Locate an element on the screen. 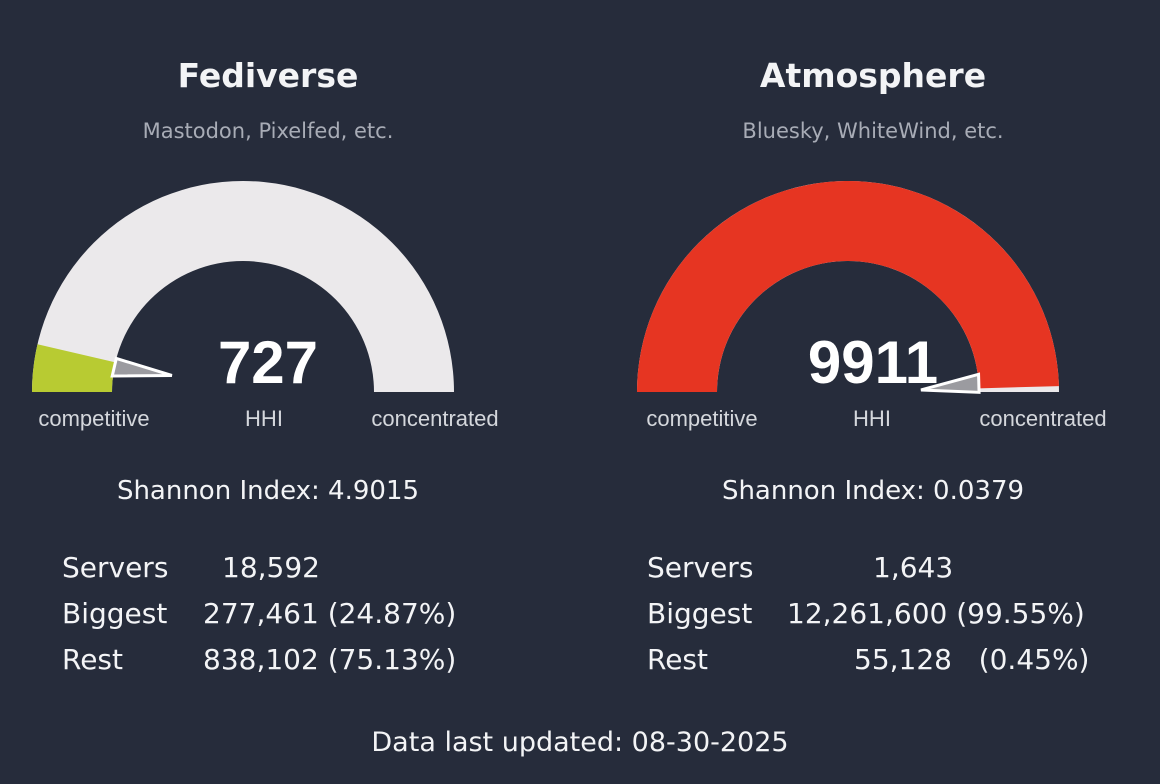 Image resolution: width=1160 pixels, height=784 pixels. panel-subtitle: Mastodon, Pixelfed, etc. is located at coordinates (268, 131).